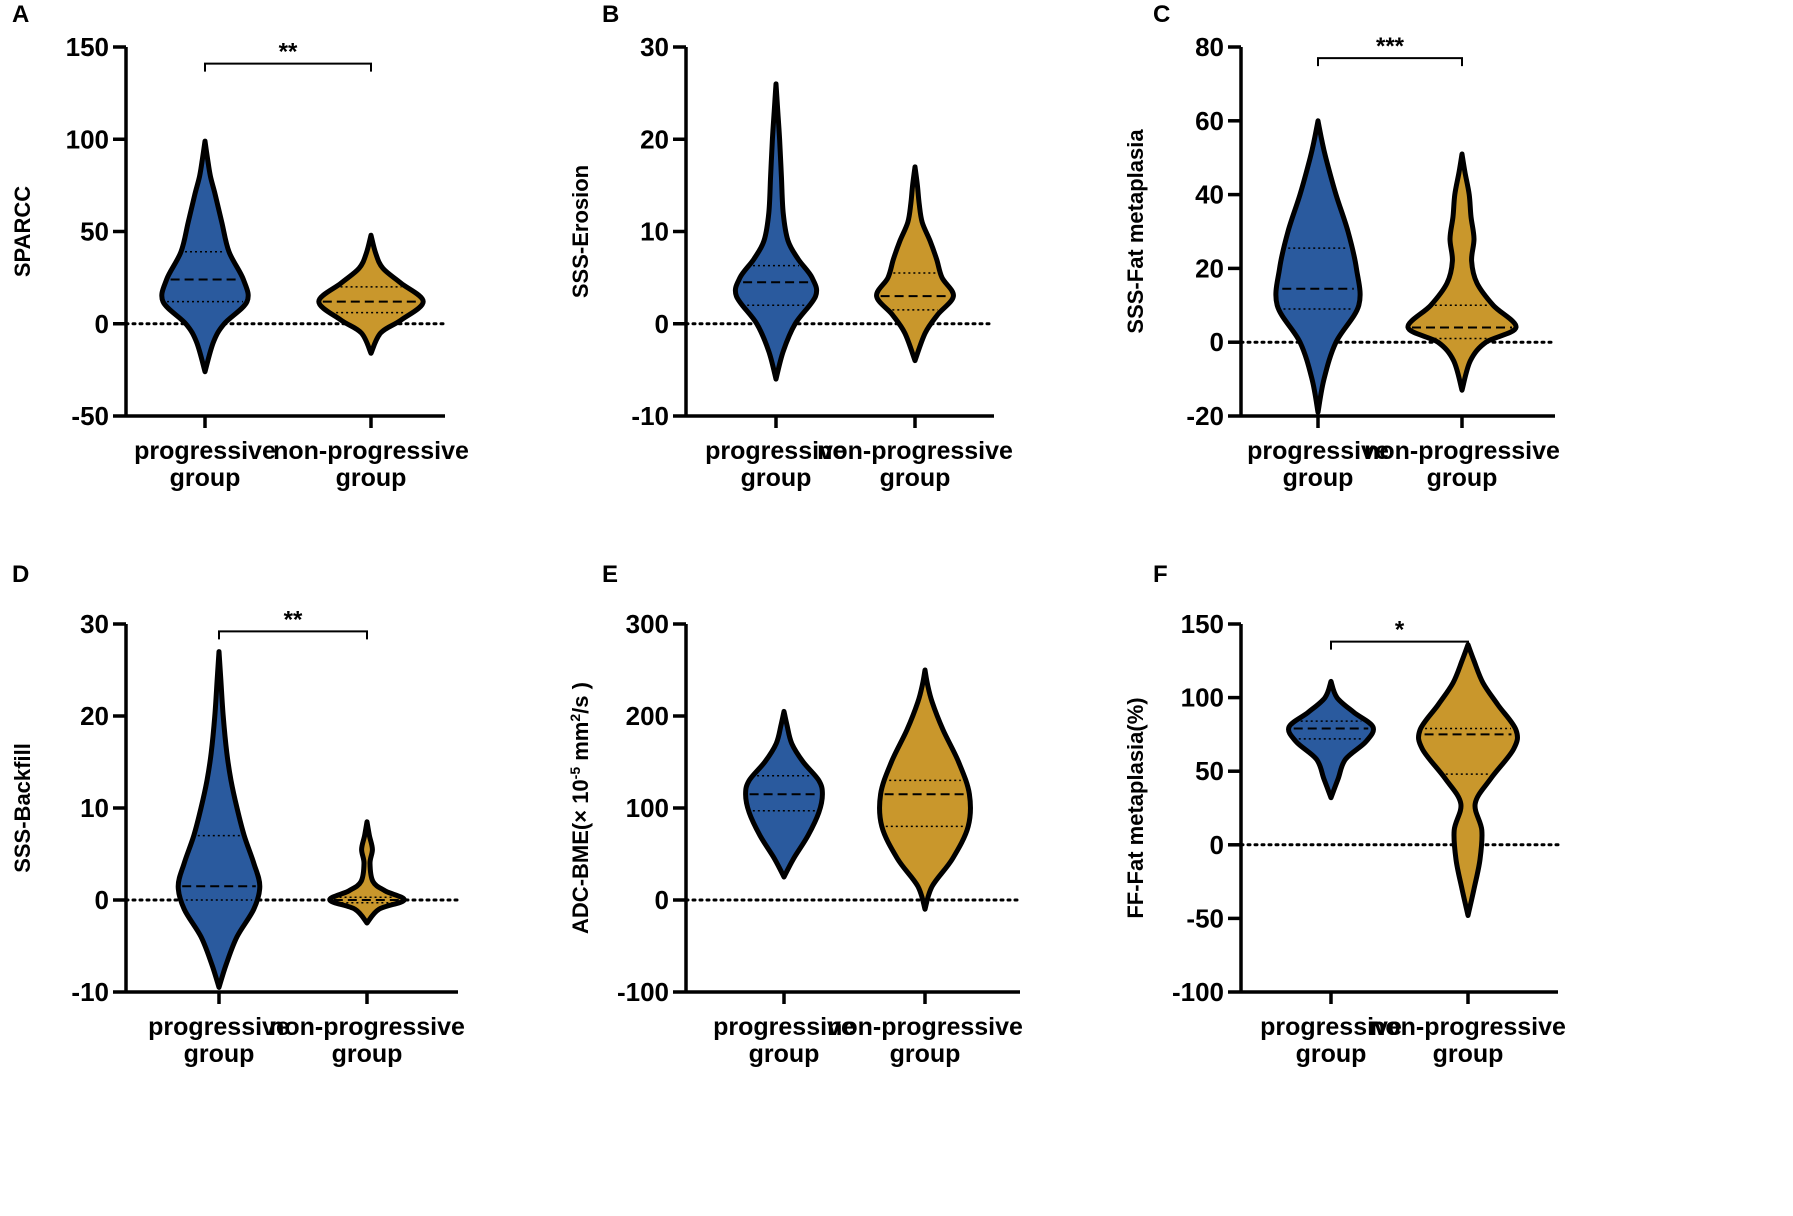 This screenshot has height=1216, width=1793. Describe the element at coordinates (20, 574) in the screenshot. I see `panel-letter: D` at that location.